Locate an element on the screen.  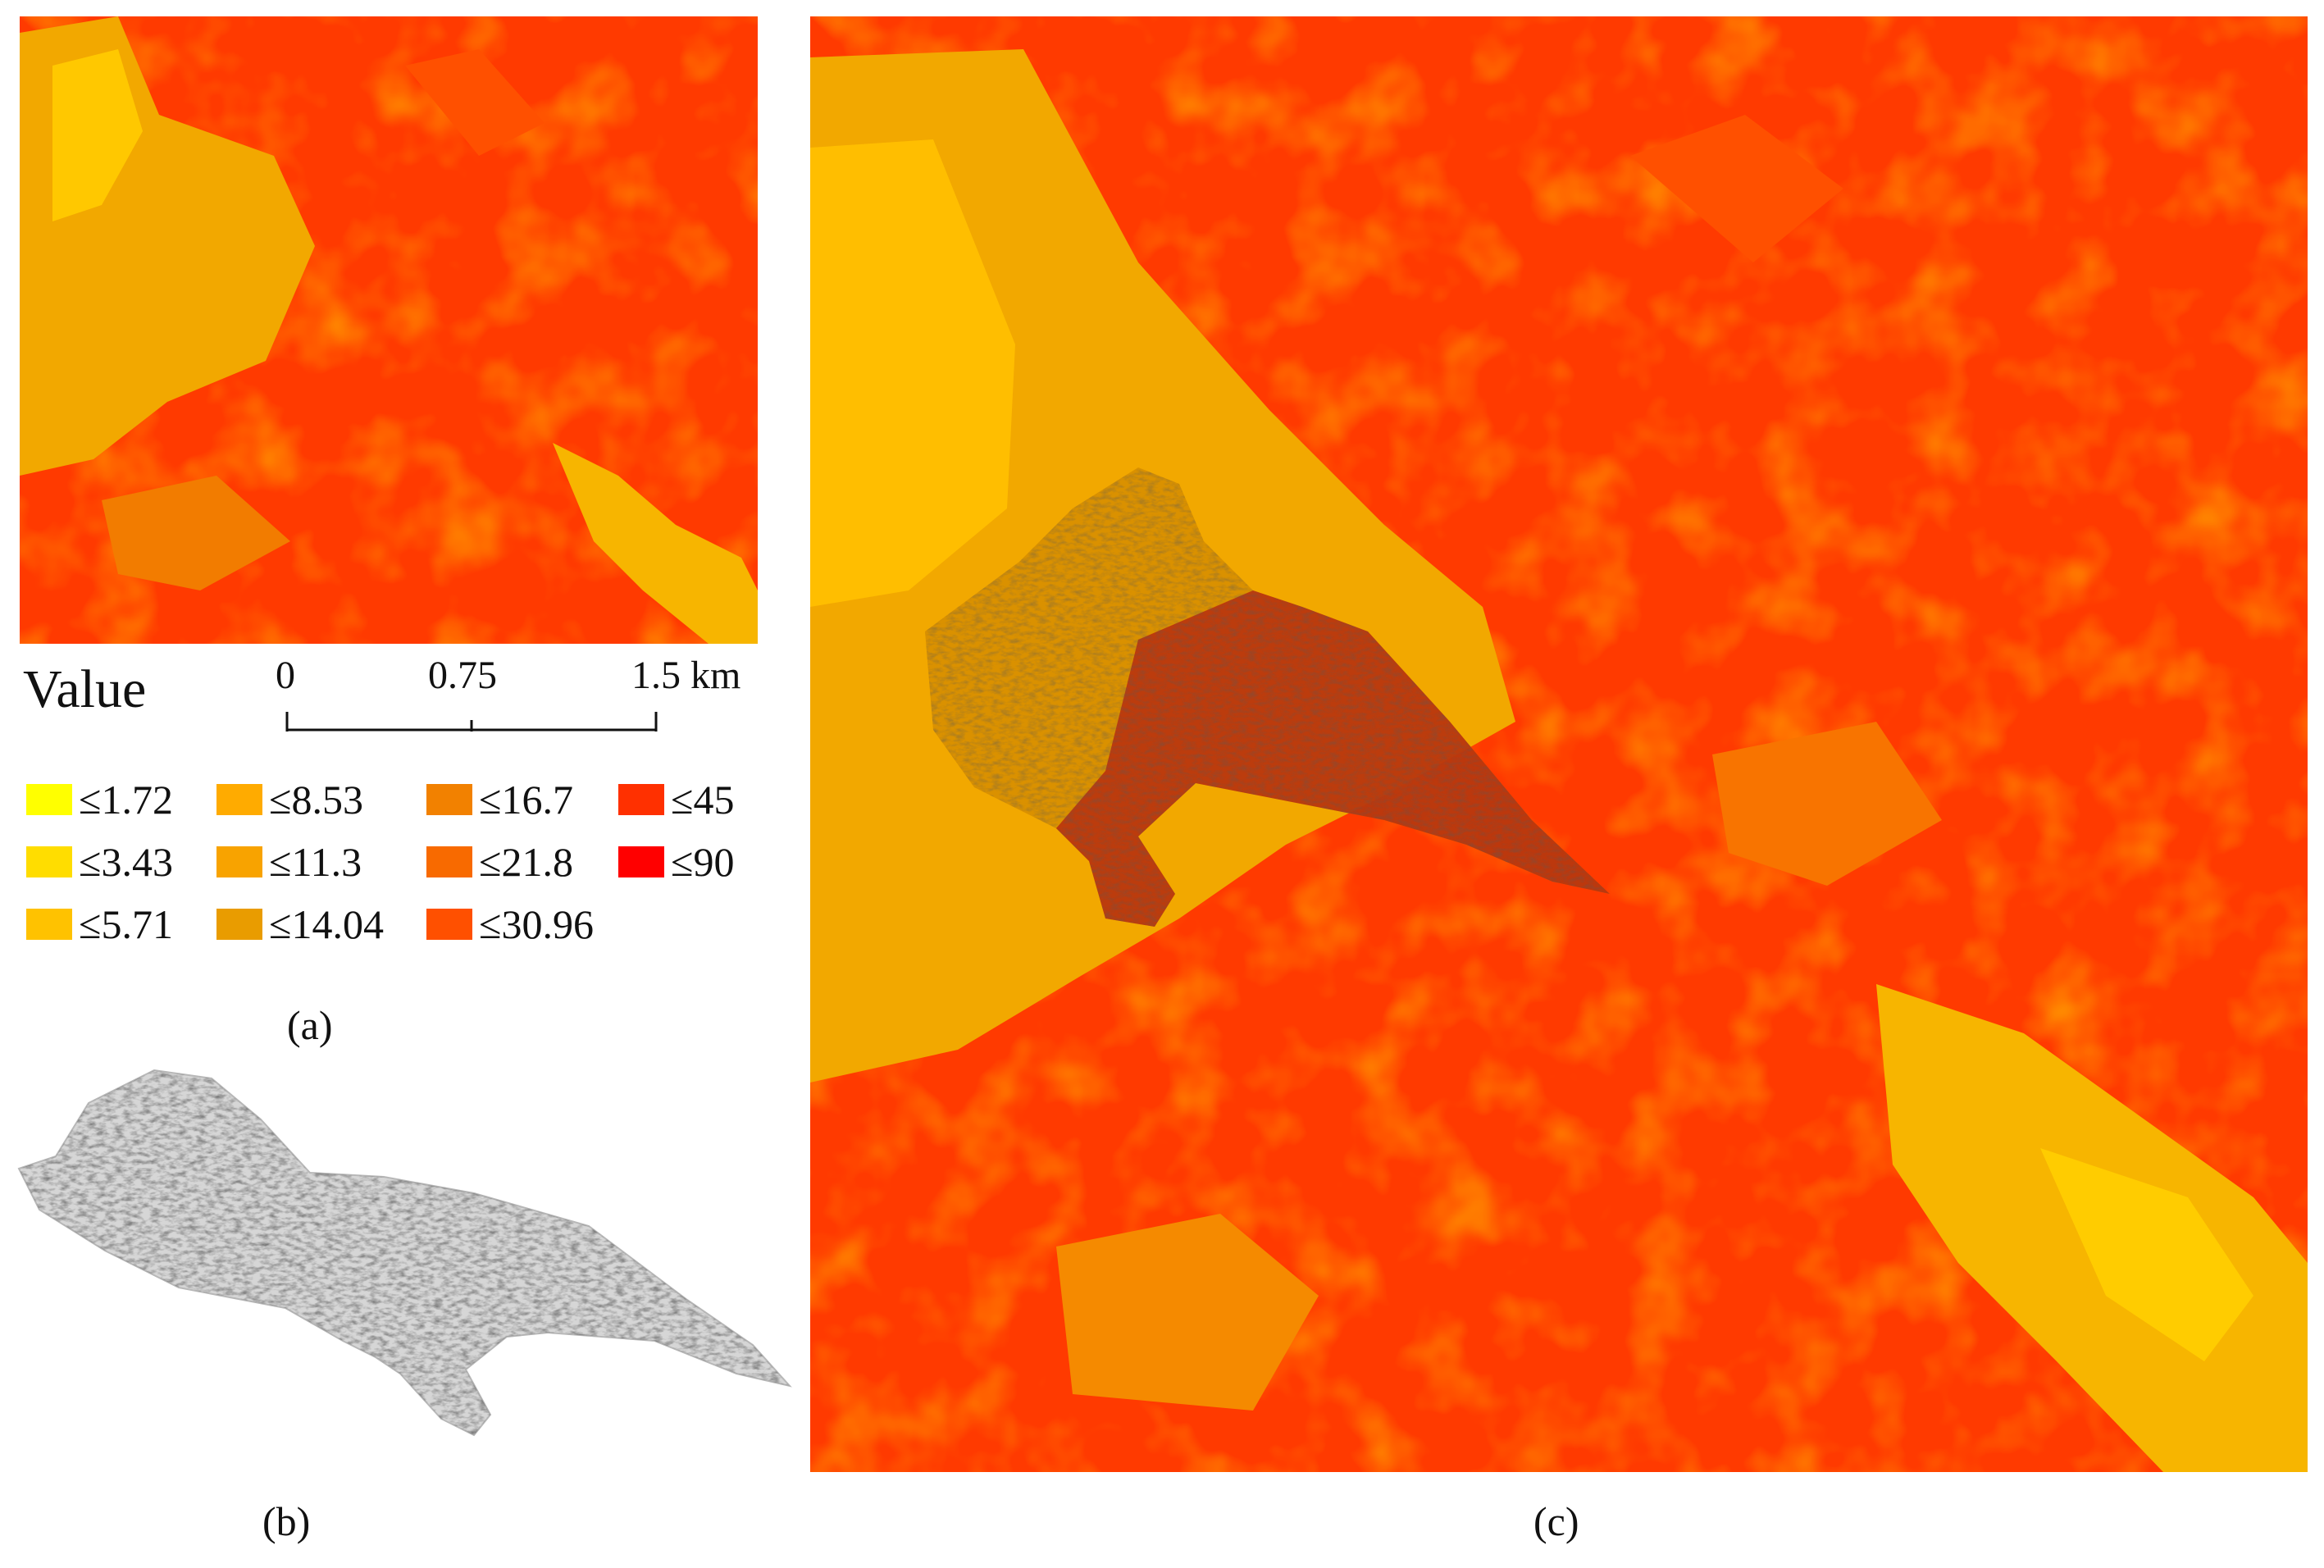
landslide-texture-panel-b is located at coordinates (404, 1253).